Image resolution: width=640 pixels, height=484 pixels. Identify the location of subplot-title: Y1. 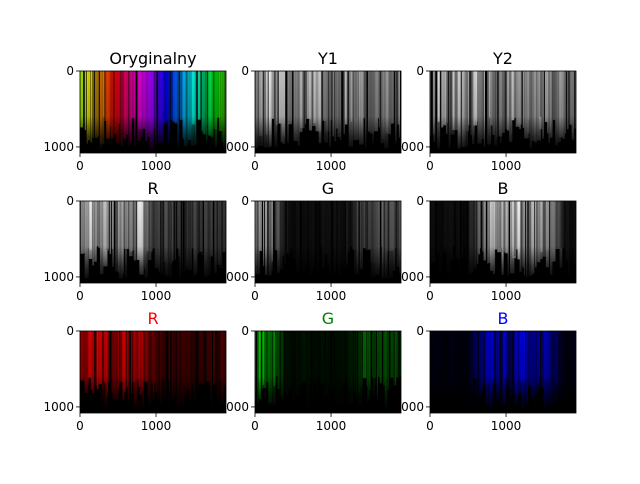
(327, 58).